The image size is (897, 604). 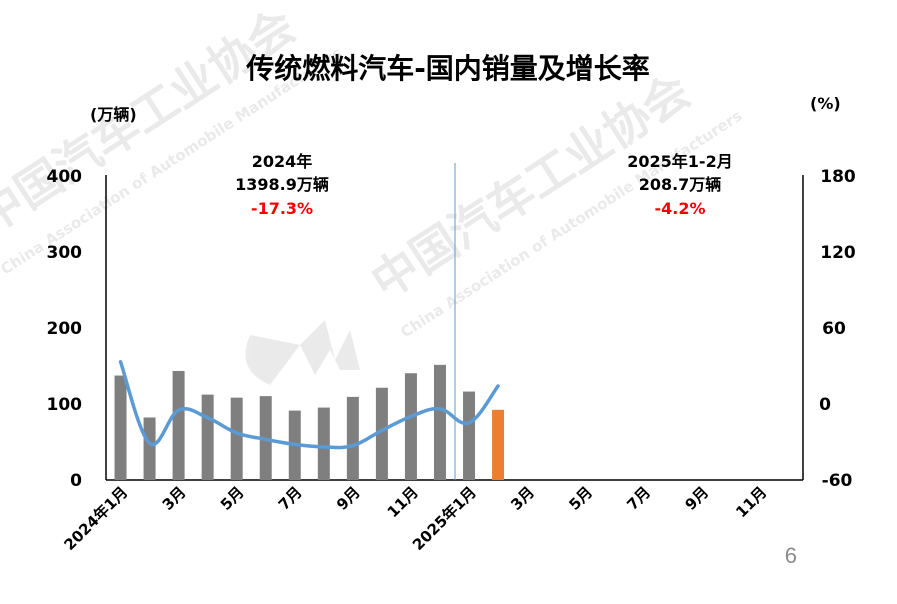 I want to click on left-tick-label: 200, so click(x=65, y=329).